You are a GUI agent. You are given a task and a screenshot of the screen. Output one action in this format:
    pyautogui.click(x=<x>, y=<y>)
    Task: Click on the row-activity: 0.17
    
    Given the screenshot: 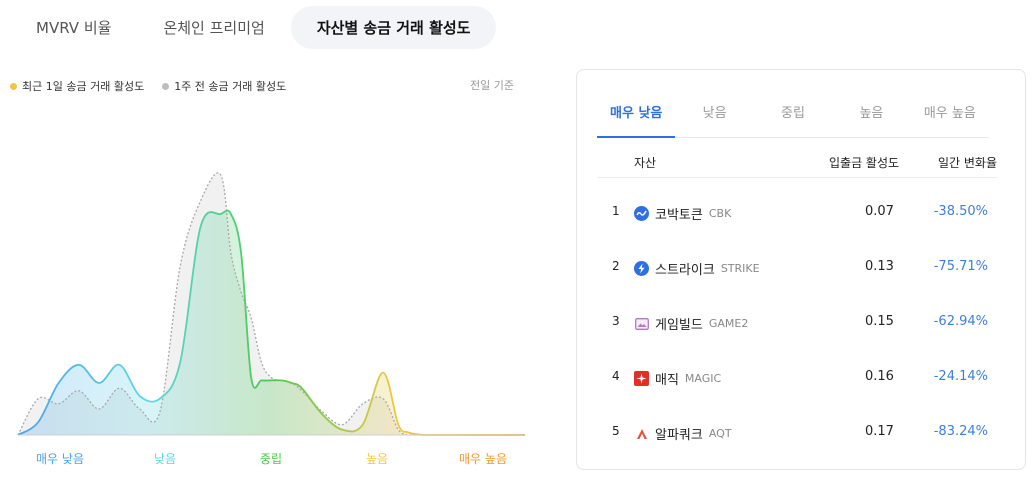 What is the action you would take?
    pyautogui.click(x=879, y=431)
    